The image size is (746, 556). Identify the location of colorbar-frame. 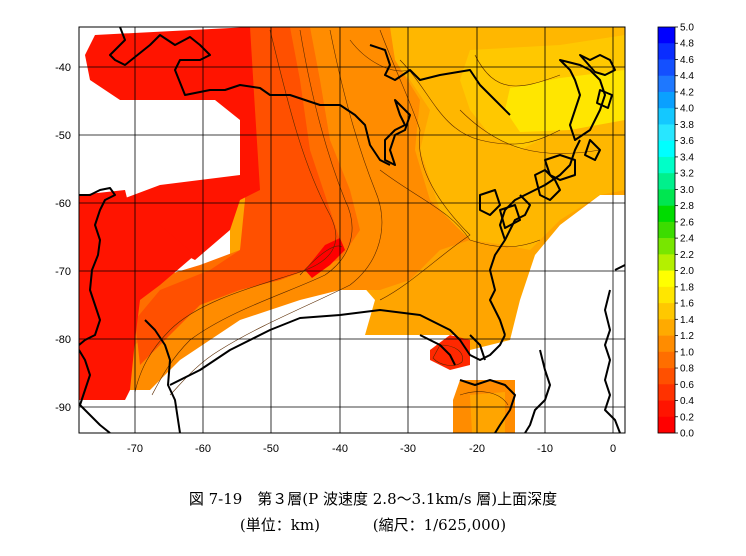
(666, 230).